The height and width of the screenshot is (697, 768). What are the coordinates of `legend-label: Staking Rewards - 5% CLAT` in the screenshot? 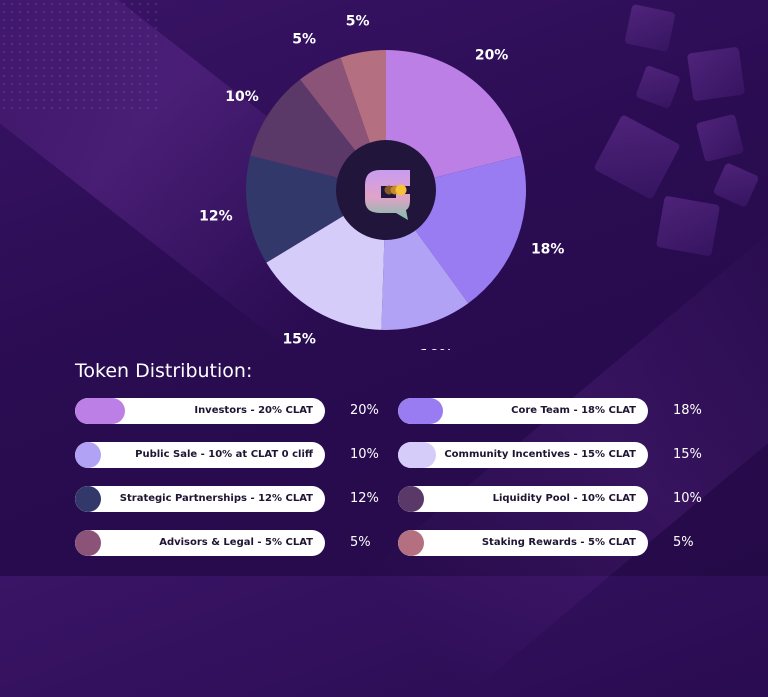 It's located at (558, 542).